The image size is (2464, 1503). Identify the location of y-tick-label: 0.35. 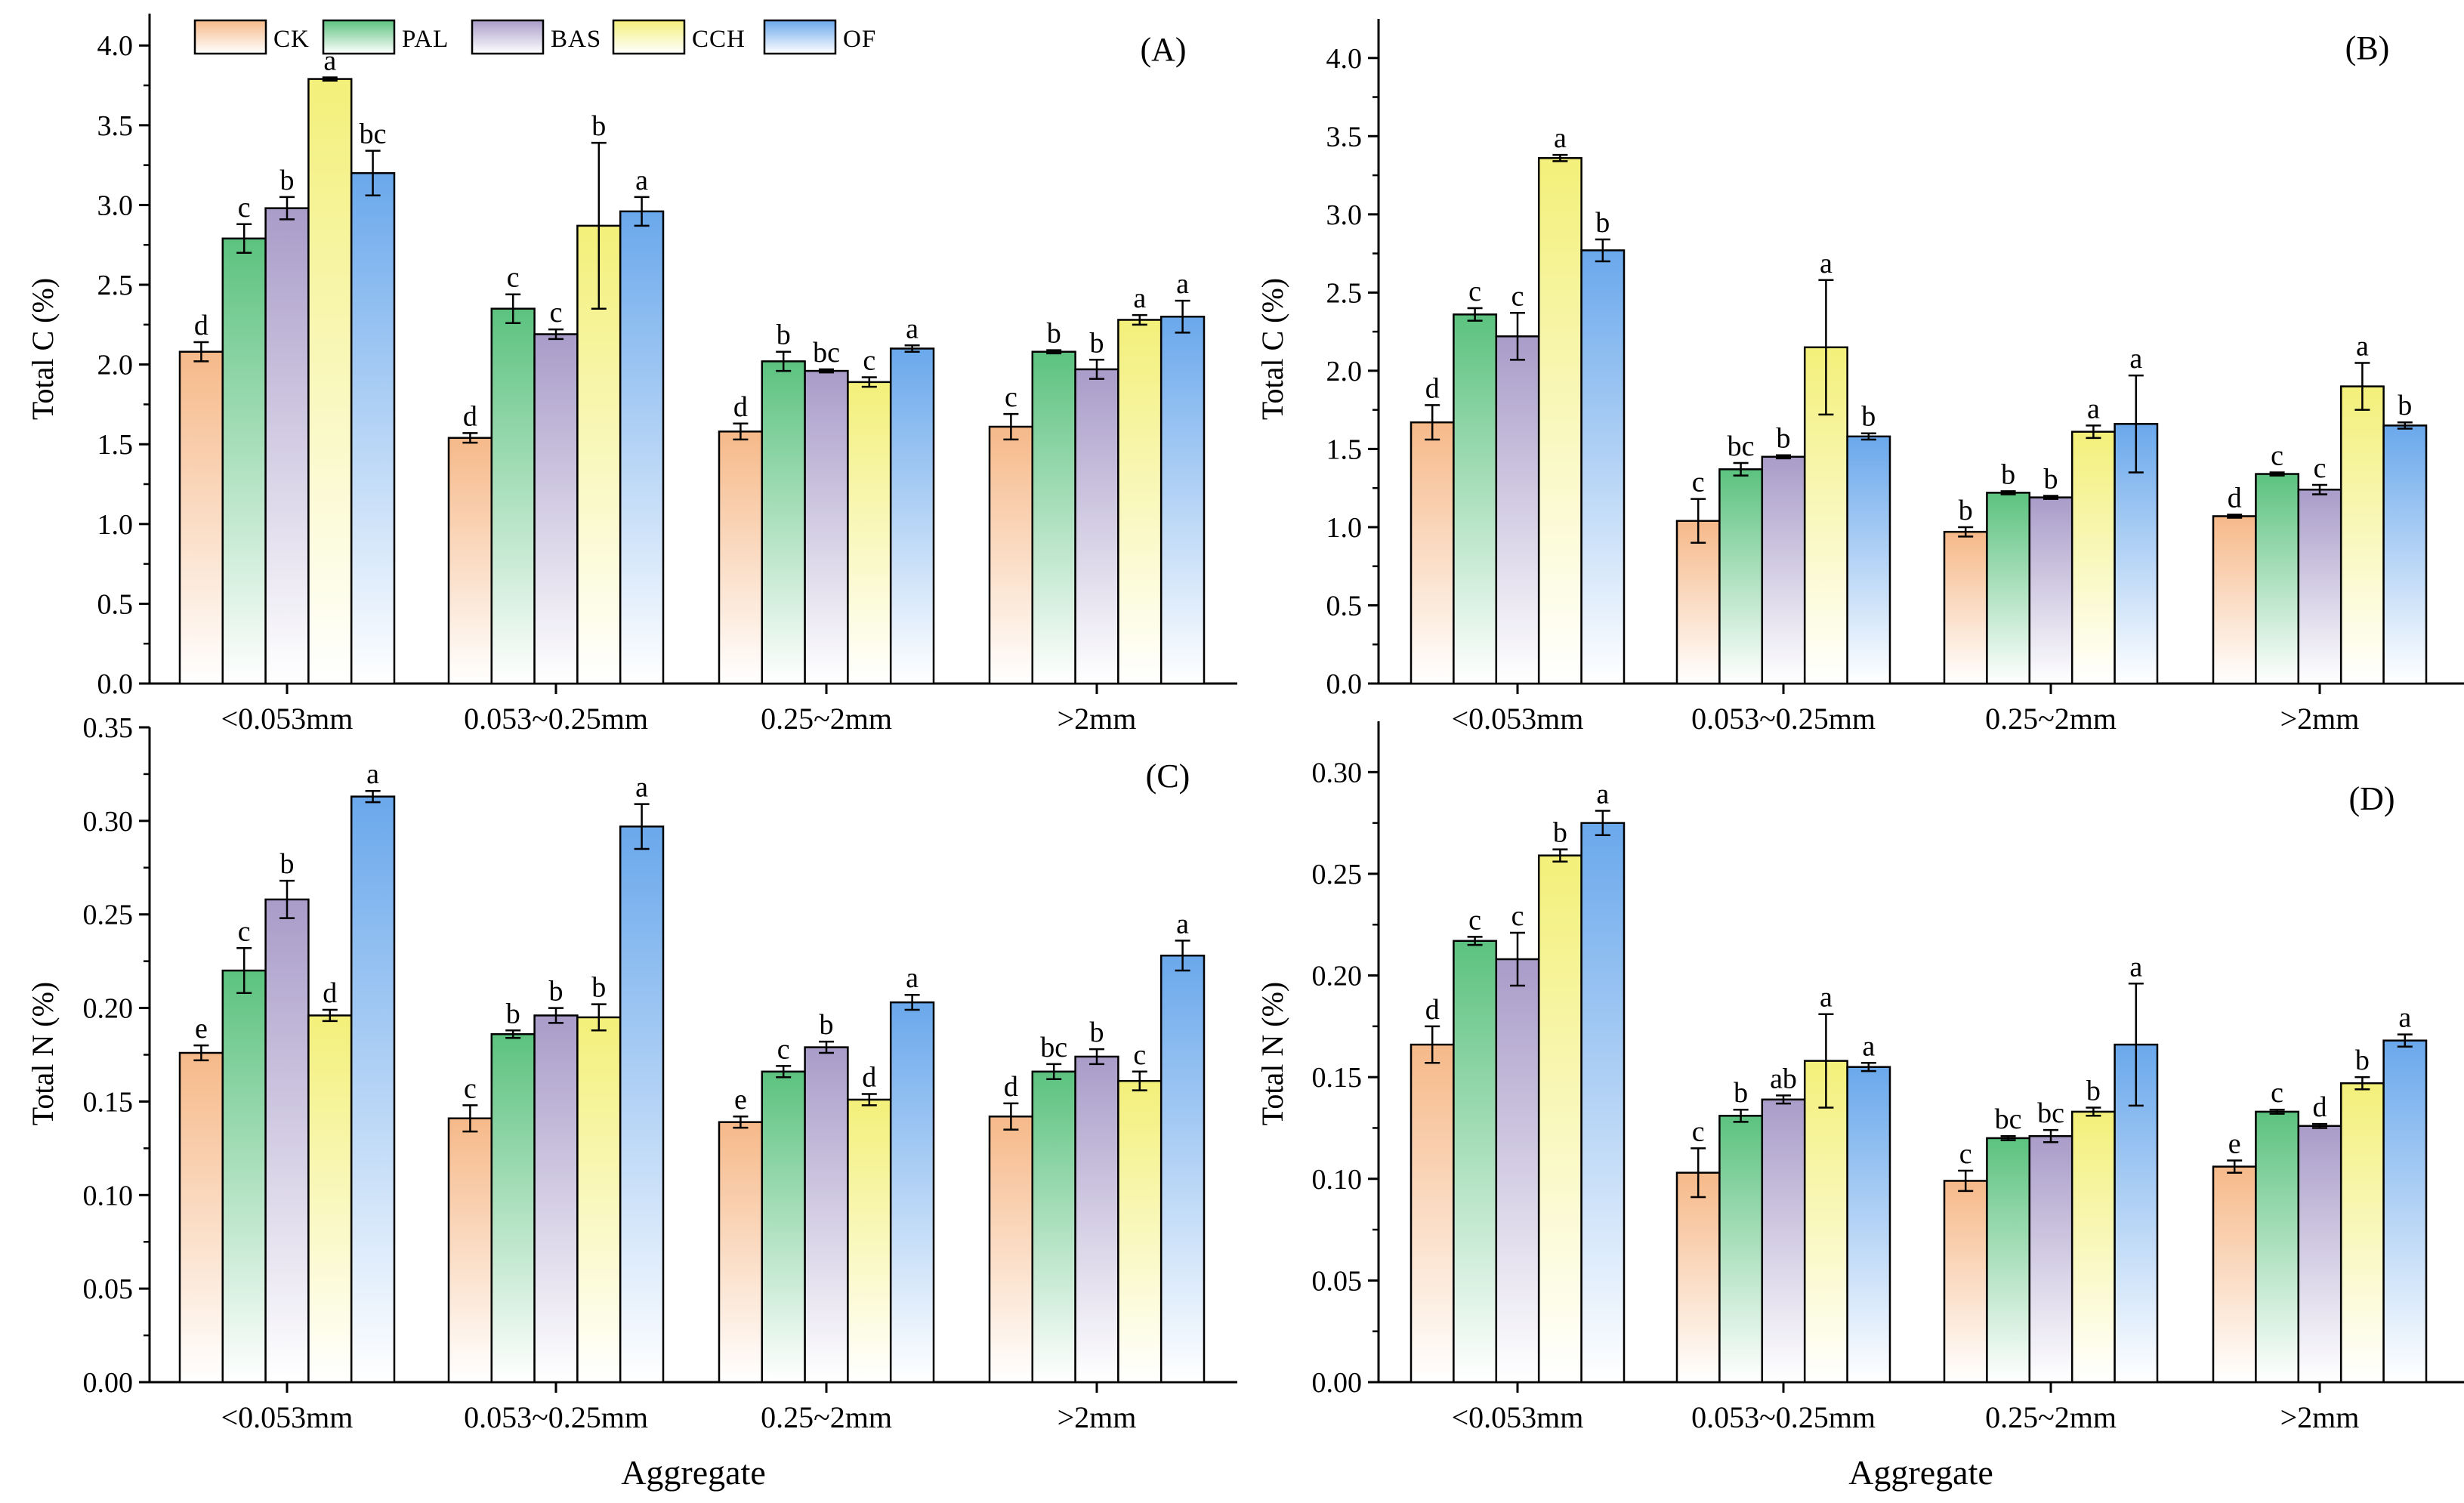
(109, 728).